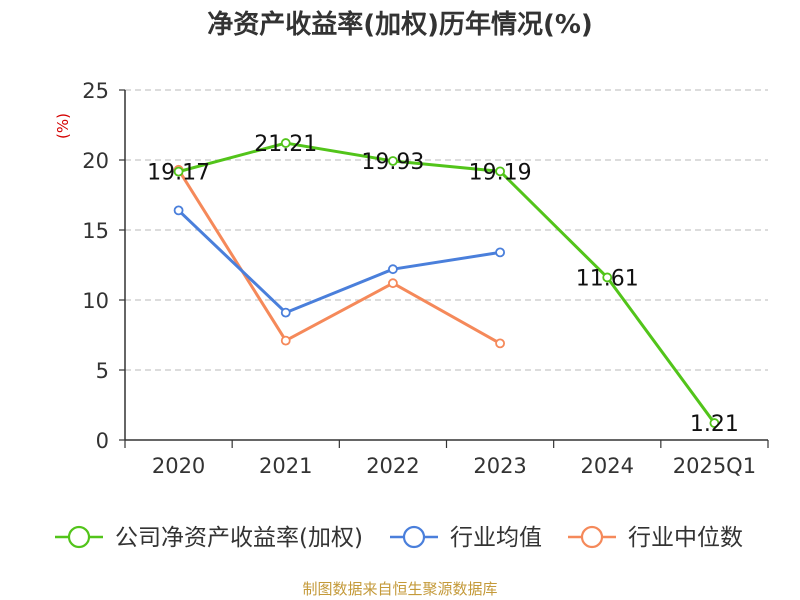 The width and height of the screenshot is (800, 600). What do you see at coordinates (239, 538) in the screenshot?
I see `legend-label-0: 公司净资产收益率(加权)` at bounding box center [239, 538].